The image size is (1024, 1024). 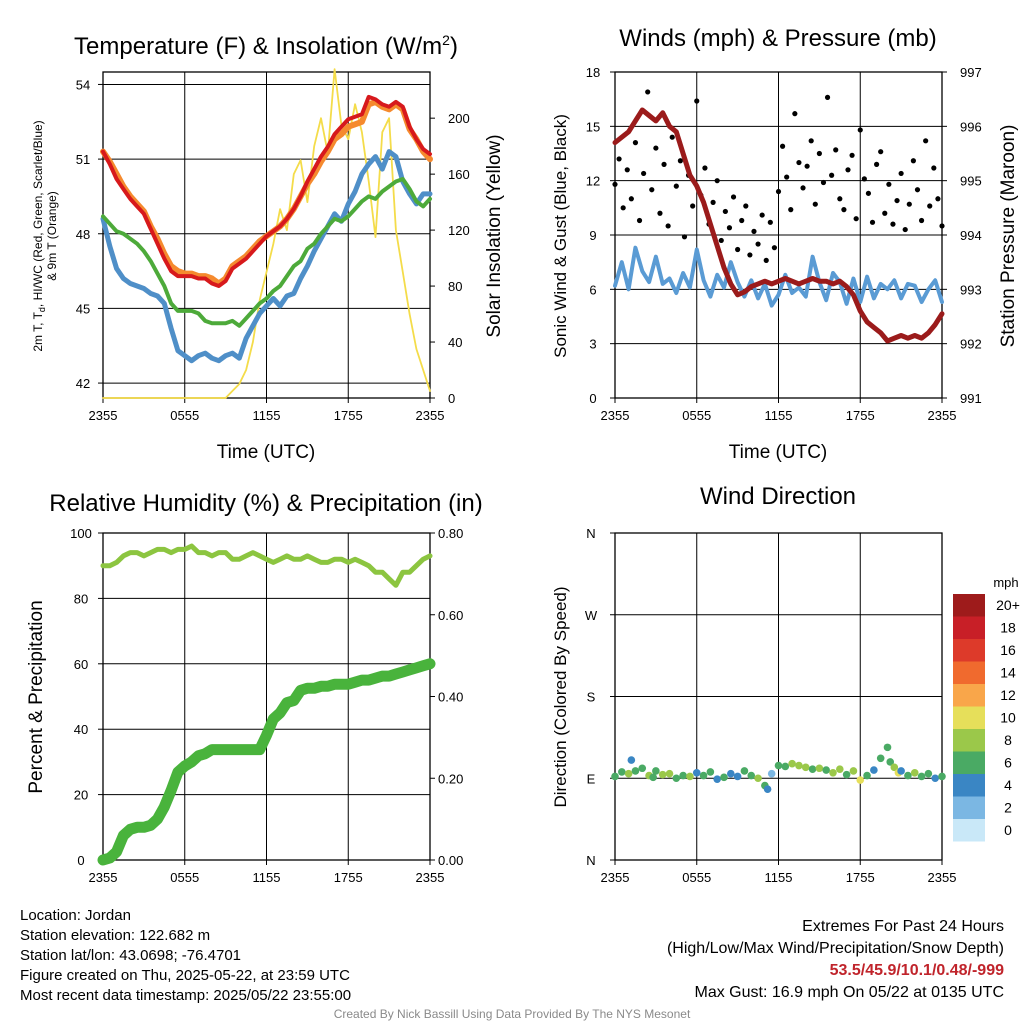 What do you see at coordinates (593, 126) in the screenshot?
I see `wind-y-left-tick-label: 15` at bounding box center [593, 126].